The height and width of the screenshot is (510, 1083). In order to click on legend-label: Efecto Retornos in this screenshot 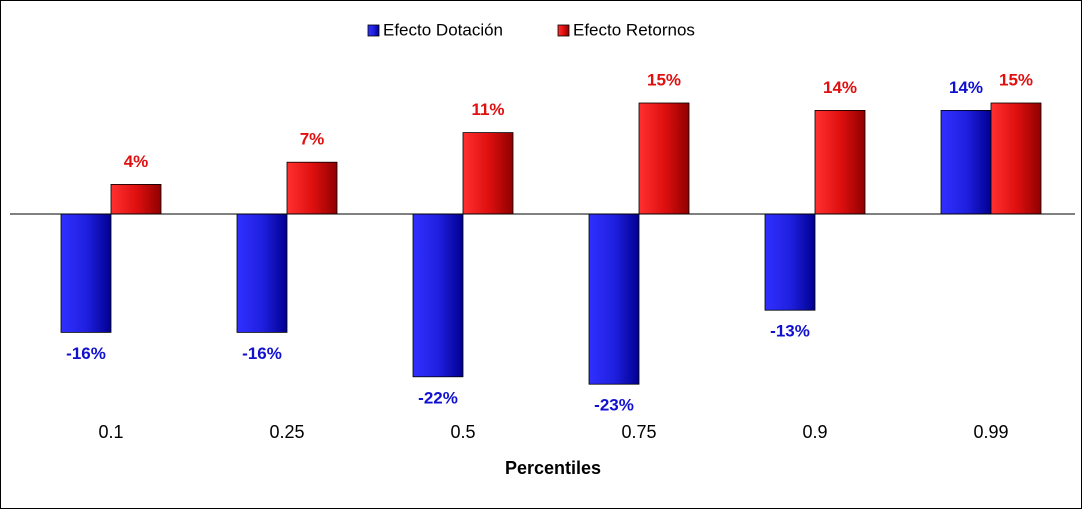, I will do `click(634, 29)`.